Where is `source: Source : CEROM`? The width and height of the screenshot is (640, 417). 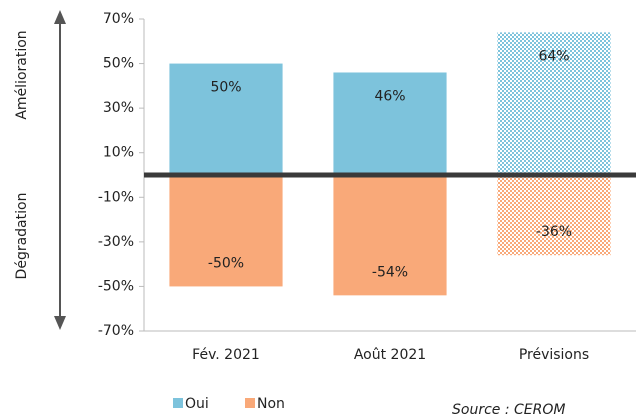 source: Source : CEROM is located at coordinates (508, 409).